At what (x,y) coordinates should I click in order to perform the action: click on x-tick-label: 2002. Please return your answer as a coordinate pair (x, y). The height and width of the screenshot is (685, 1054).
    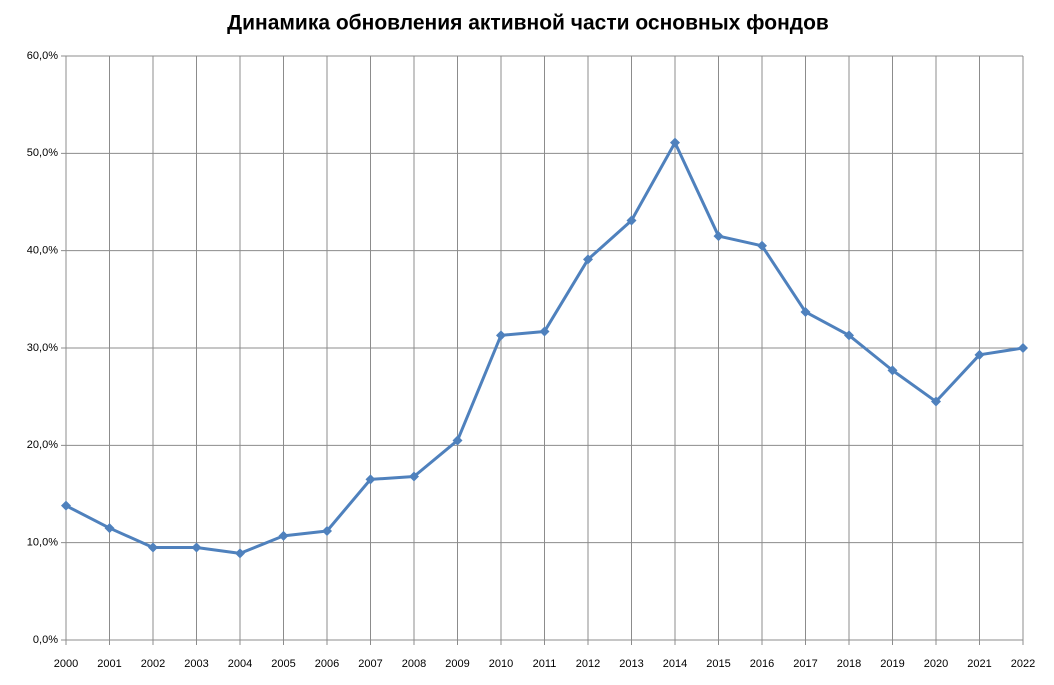
    Looking at the image, I should click on (153, 664).